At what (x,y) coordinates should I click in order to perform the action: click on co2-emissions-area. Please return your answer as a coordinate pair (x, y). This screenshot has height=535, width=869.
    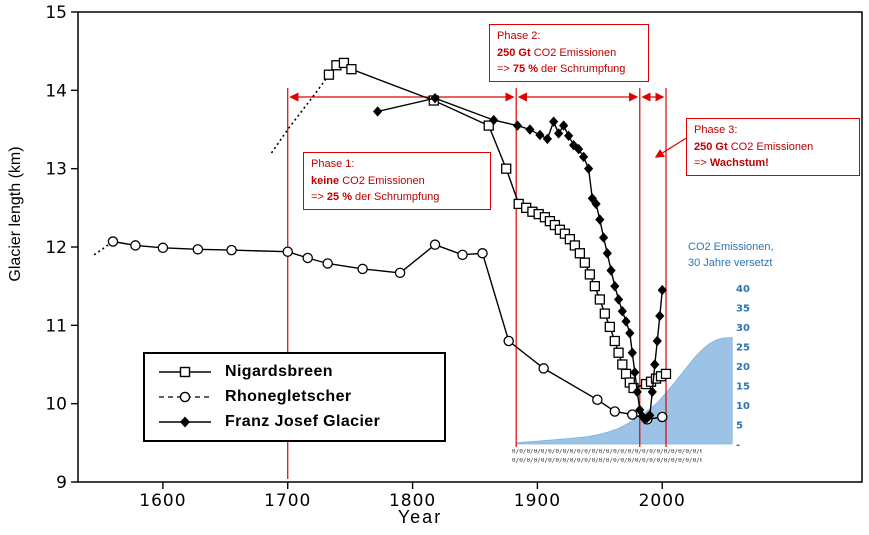
    Looking at the image, I should click on (624, 391).